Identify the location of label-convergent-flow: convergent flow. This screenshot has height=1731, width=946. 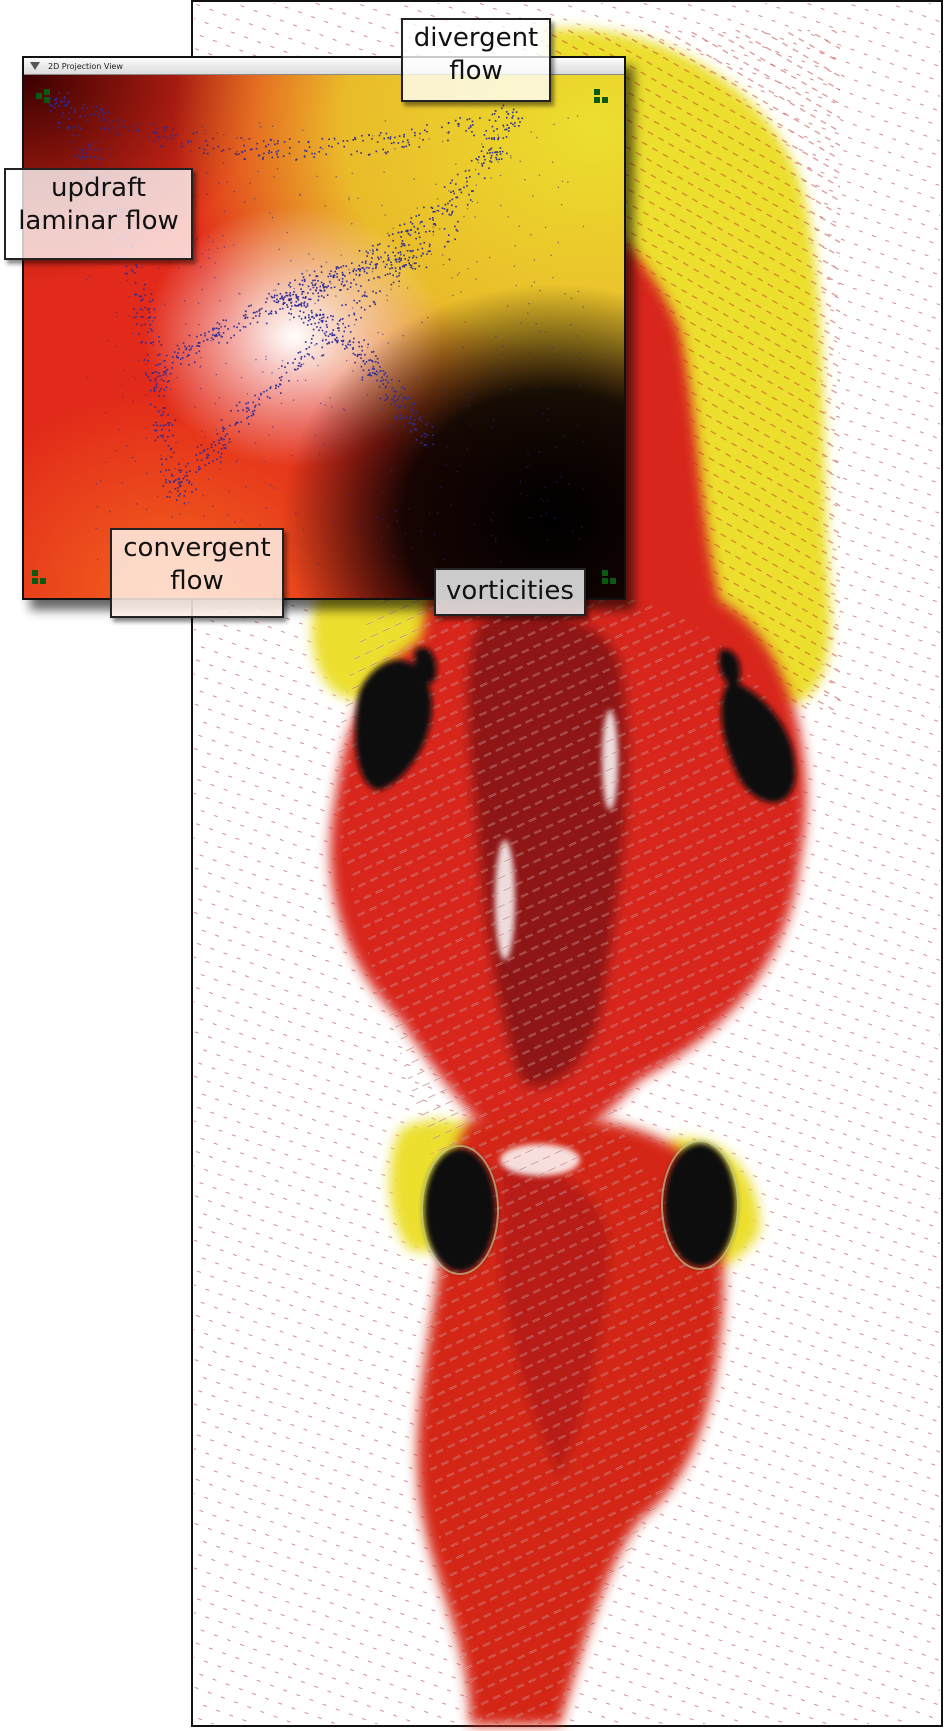
(197, 573).